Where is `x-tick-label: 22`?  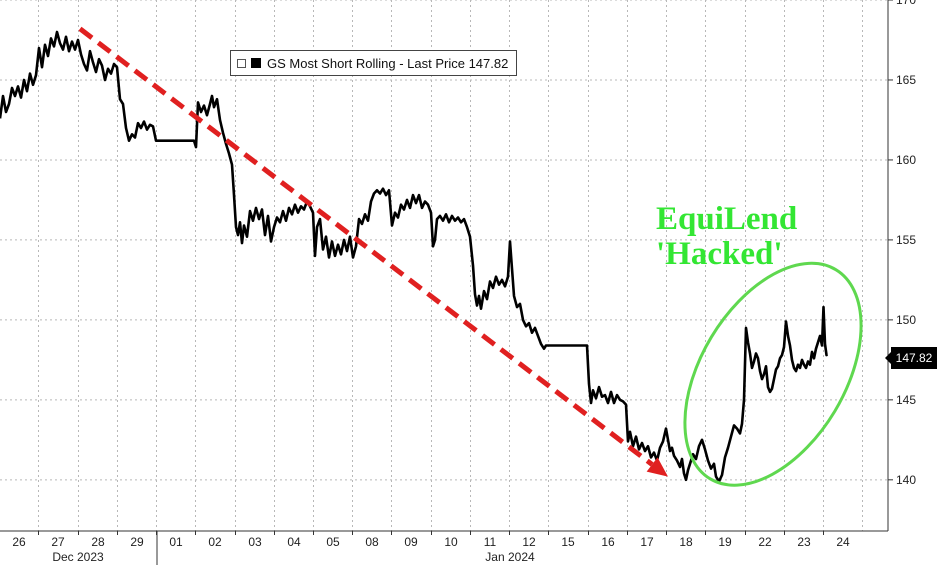
x-tick-label: 22 is located at coordinates (765, 542).